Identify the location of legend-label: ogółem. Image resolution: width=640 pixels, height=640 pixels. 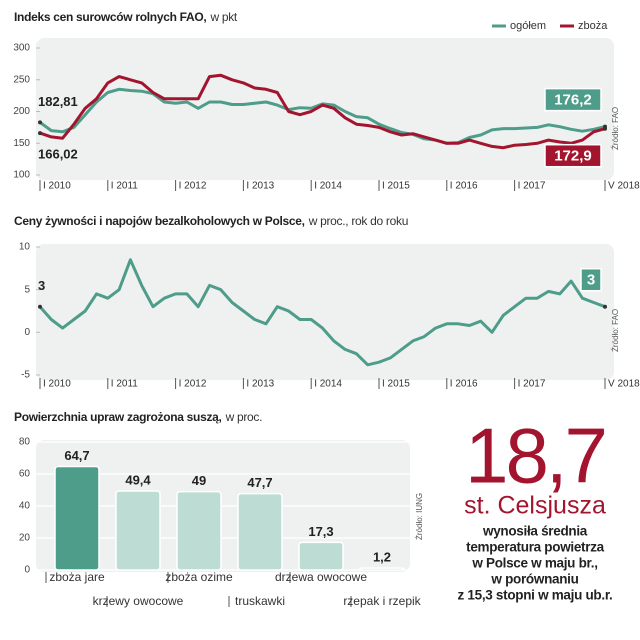
(528, 26).